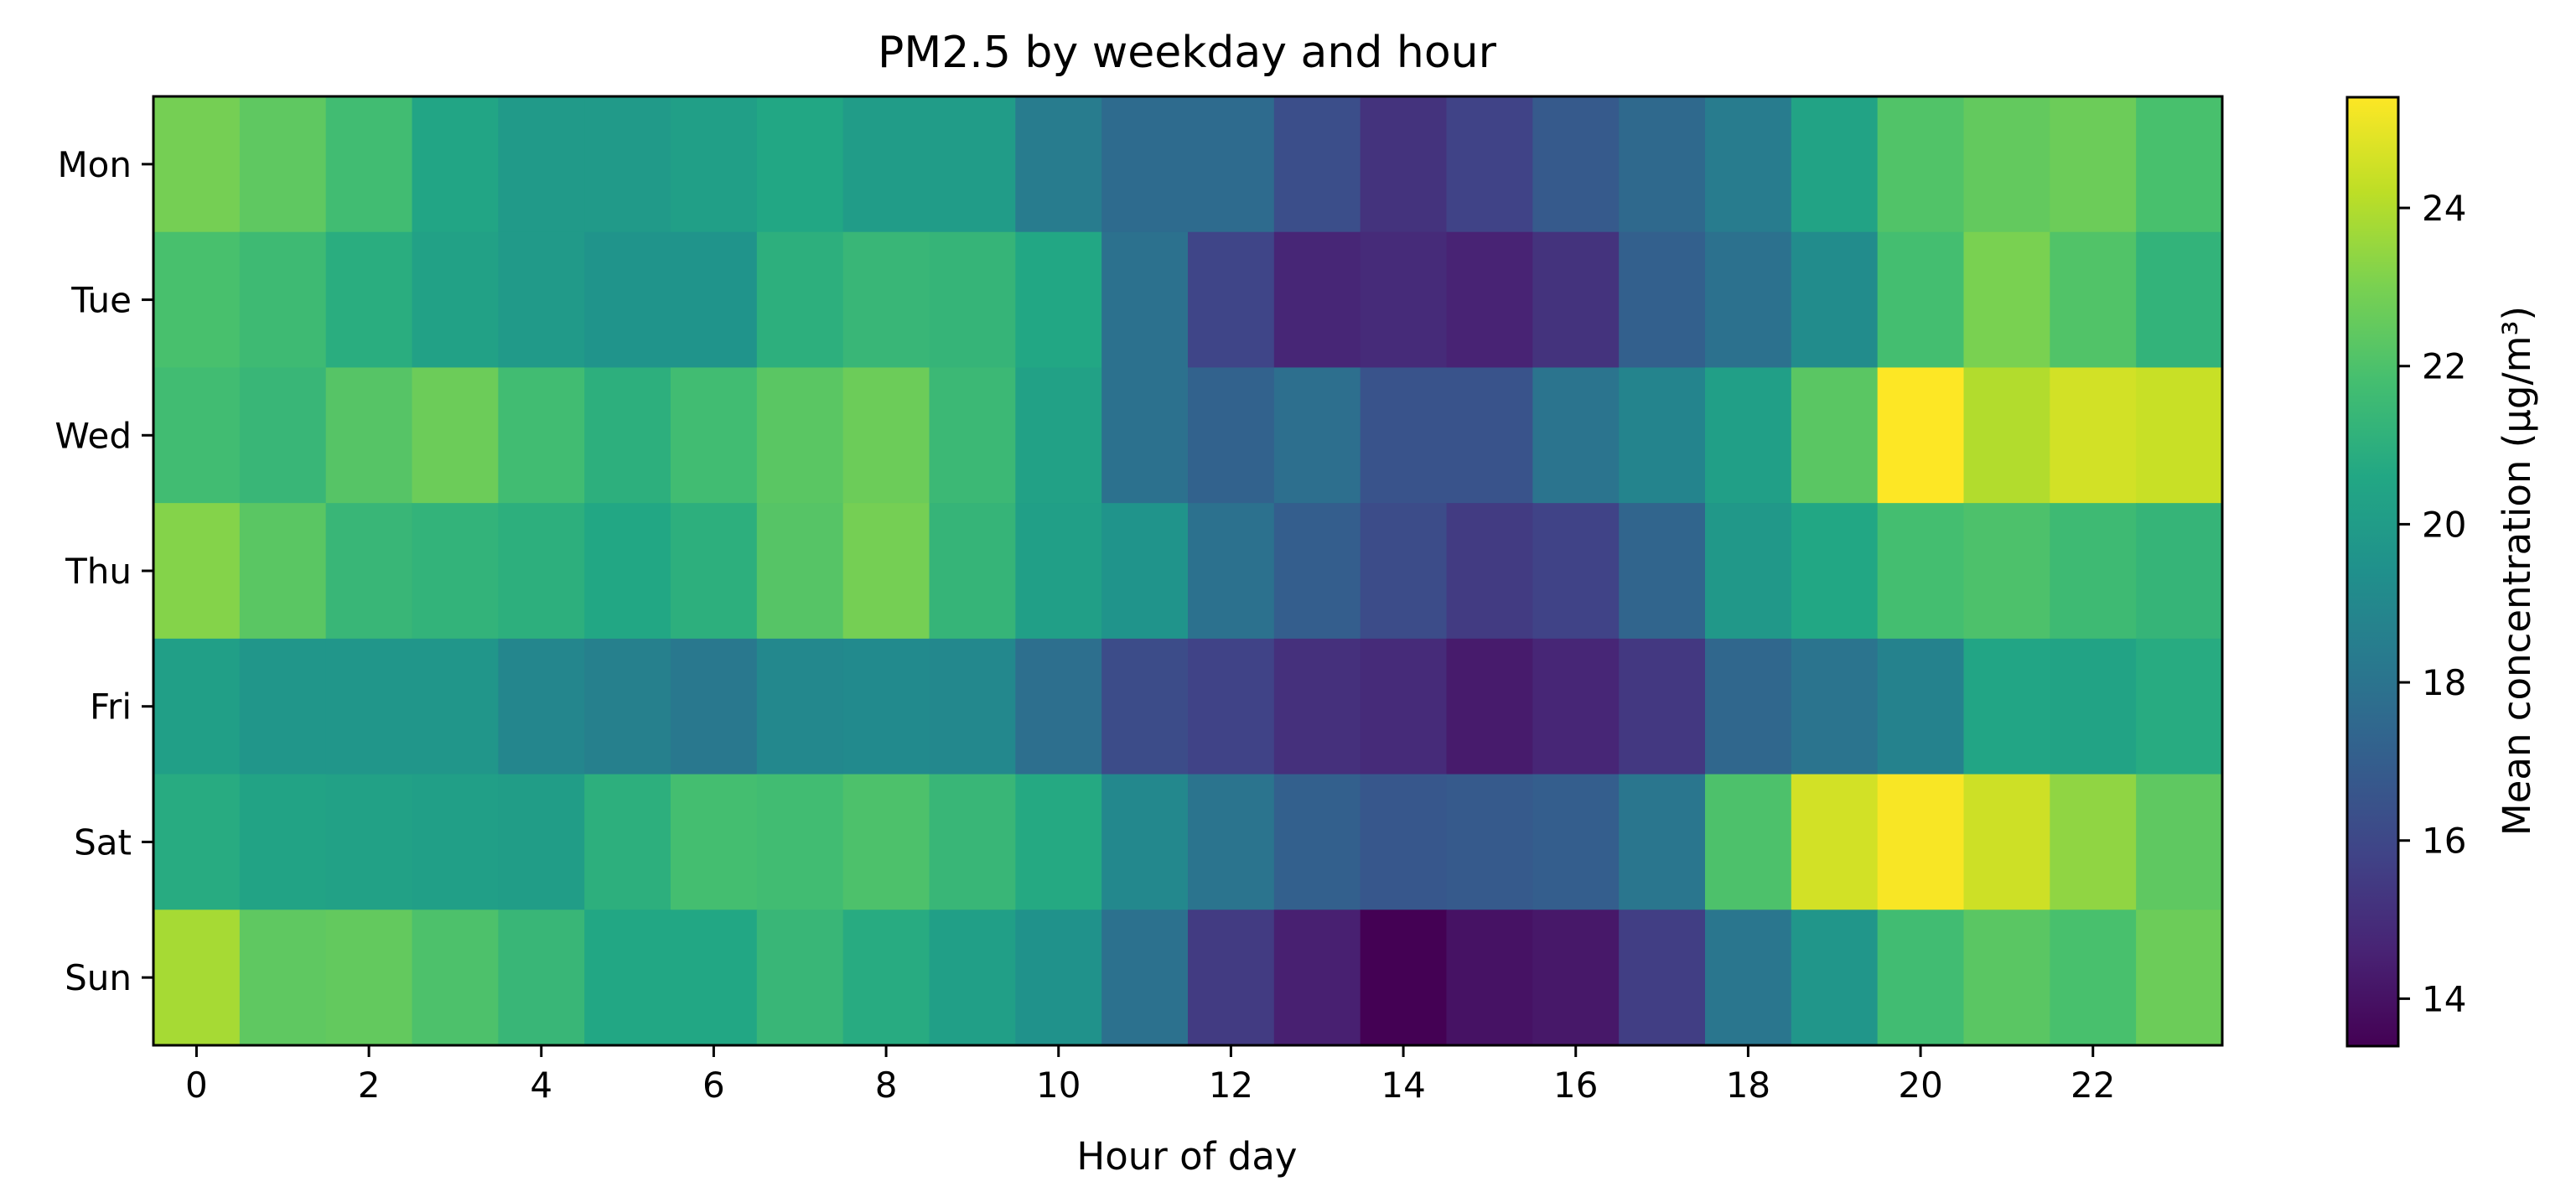 This screenshot has height=1197, width=2576. I want to click on x-axis-label: Hour of day, so click(1186, 1156).